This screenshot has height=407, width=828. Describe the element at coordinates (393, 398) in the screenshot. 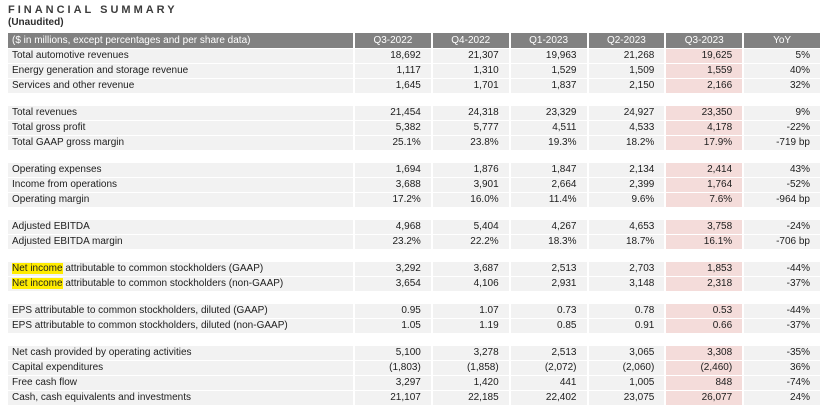

I see `cell-q3-2022: 21,107` at that location.